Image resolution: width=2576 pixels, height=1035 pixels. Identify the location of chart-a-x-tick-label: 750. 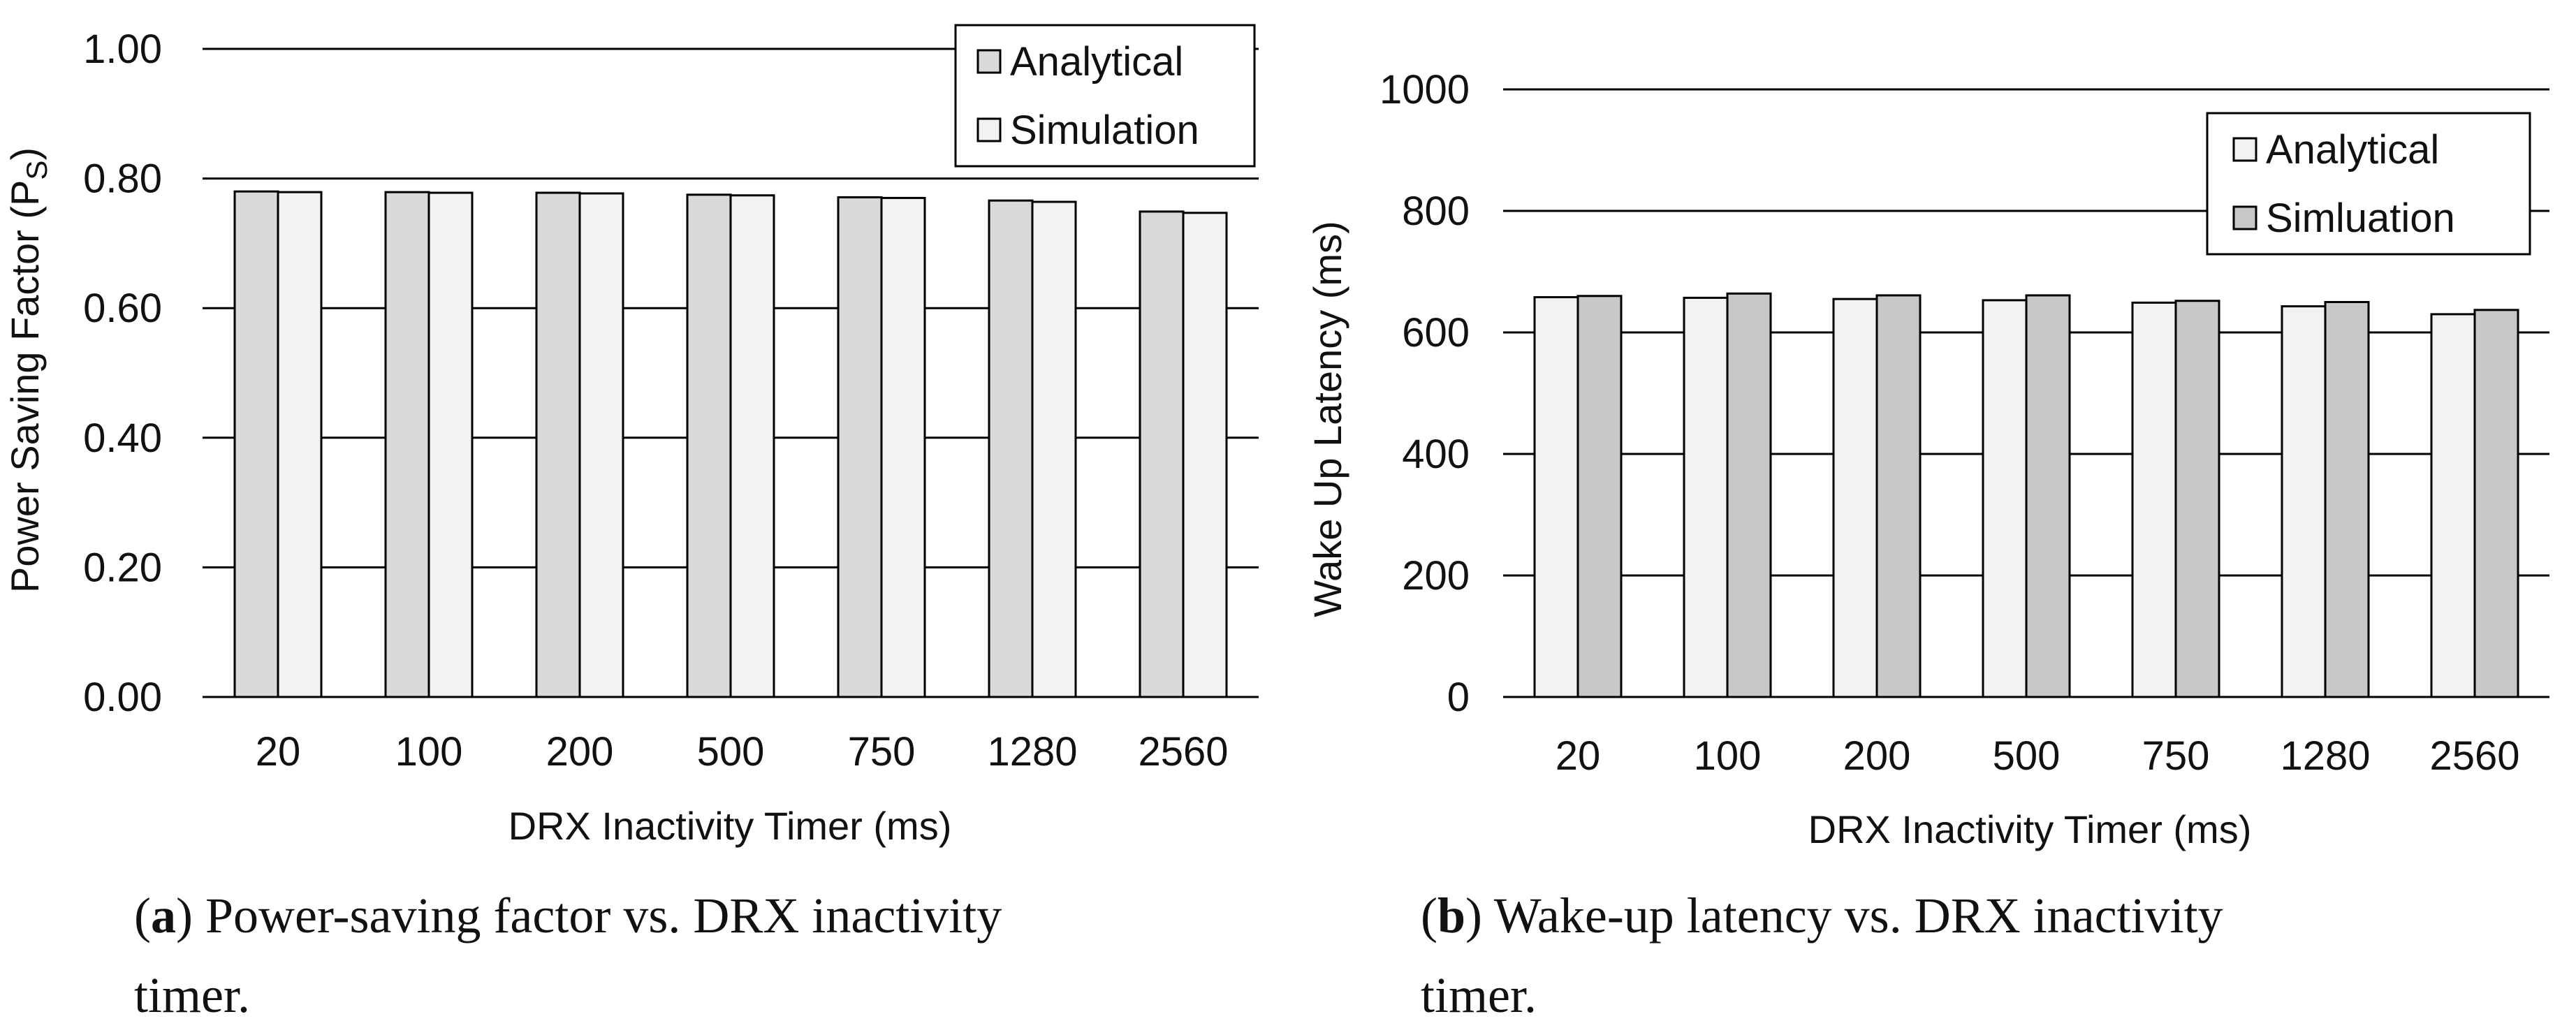
(882, 752).